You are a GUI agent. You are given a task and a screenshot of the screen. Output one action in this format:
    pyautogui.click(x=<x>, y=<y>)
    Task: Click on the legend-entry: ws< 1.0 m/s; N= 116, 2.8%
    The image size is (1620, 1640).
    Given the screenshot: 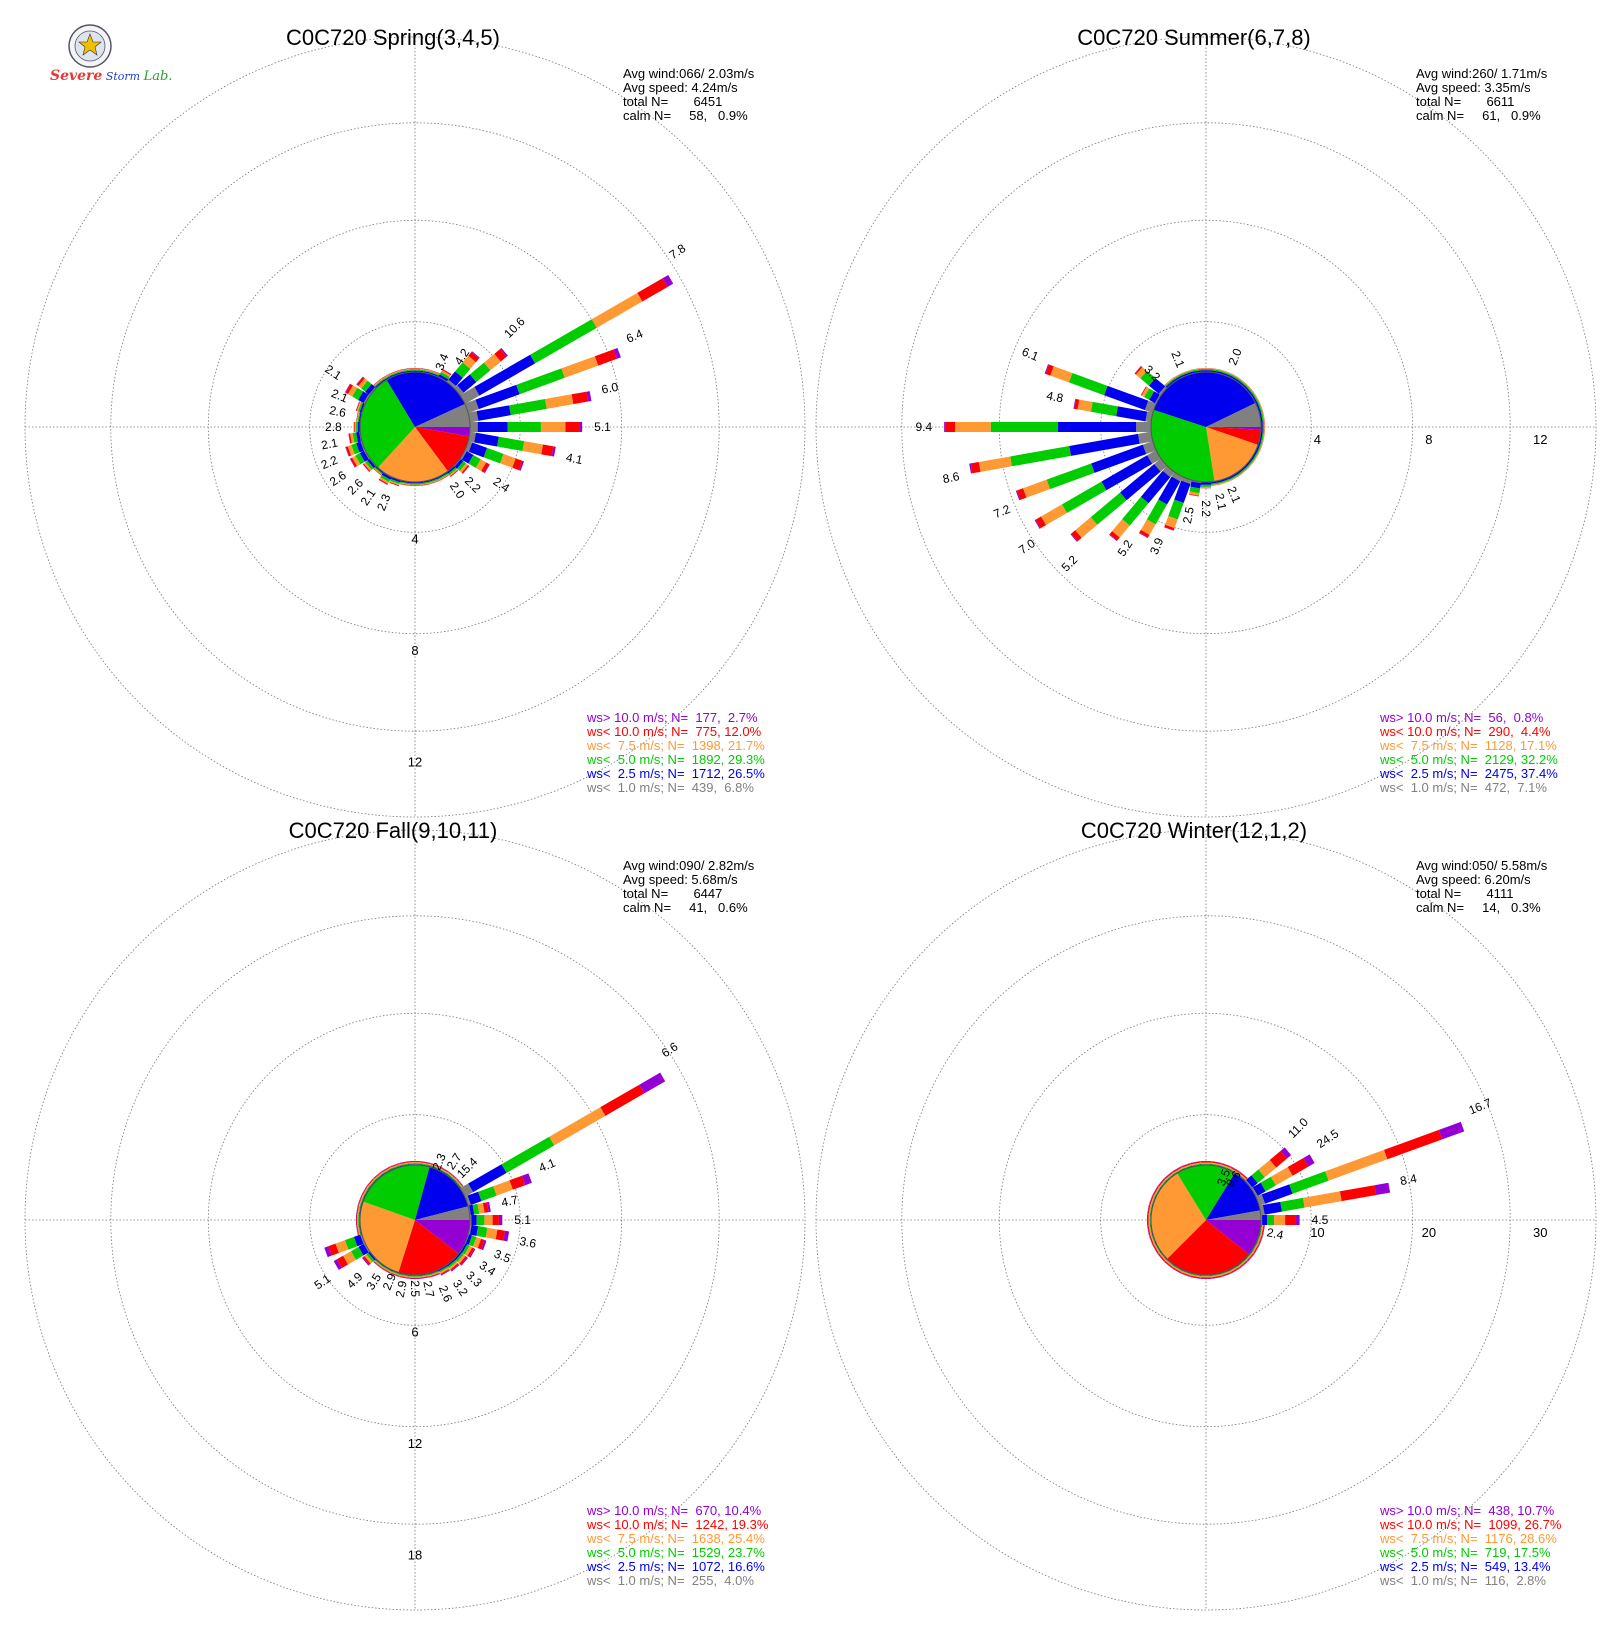 What is the action you would take?
    pyautogui.click(x=1462, y=1580)
    